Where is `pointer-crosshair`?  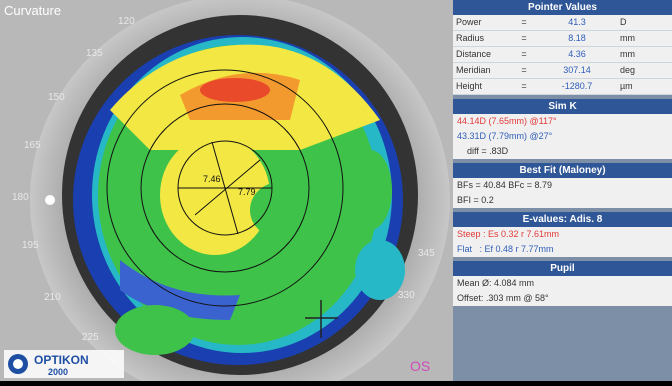
pointer-crosshair is located at coordinates (321, 319).